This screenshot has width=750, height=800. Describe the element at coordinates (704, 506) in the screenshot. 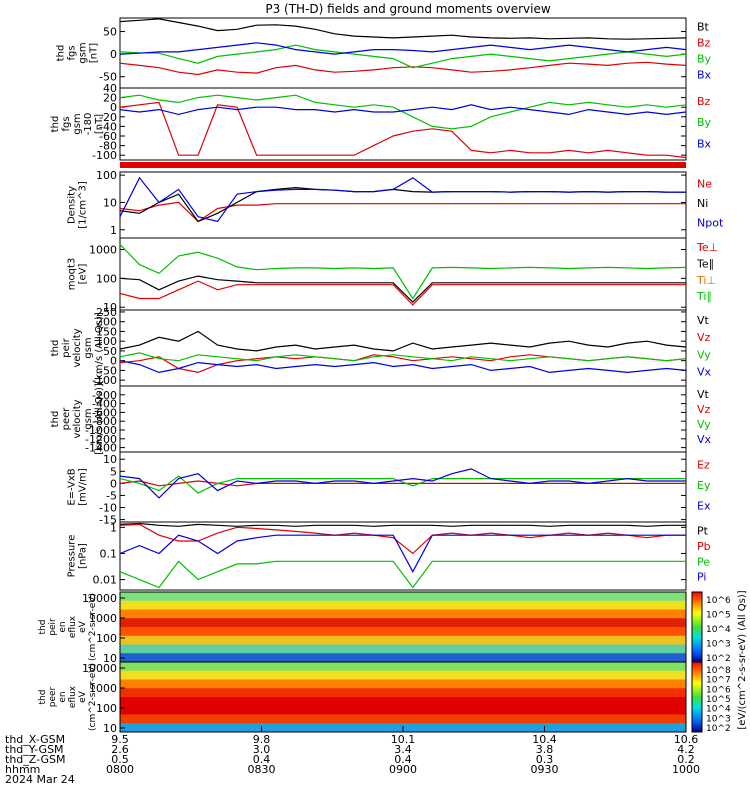

I see `legend-entry: Ex` at that location.